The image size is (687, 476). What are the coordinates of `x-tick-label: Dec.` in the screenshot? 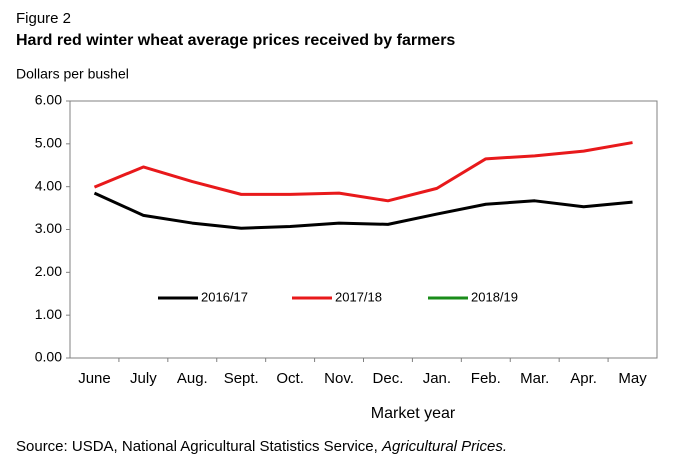 It's located at (388, 378).